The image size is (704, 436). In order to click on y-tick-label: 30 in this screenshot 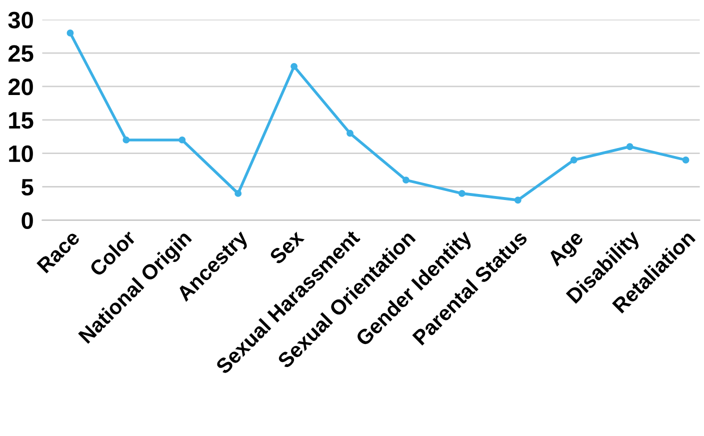, I will do `click(20, 20)`.